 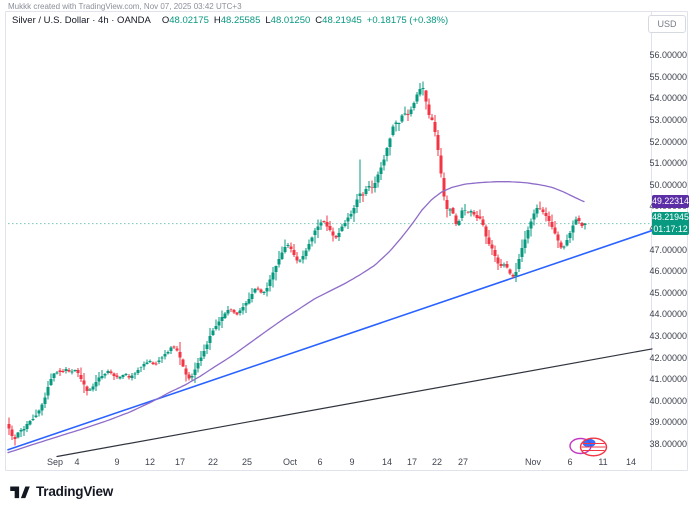 I want to click on price-axis-label: 42.00000, so click(x=668, y=357).